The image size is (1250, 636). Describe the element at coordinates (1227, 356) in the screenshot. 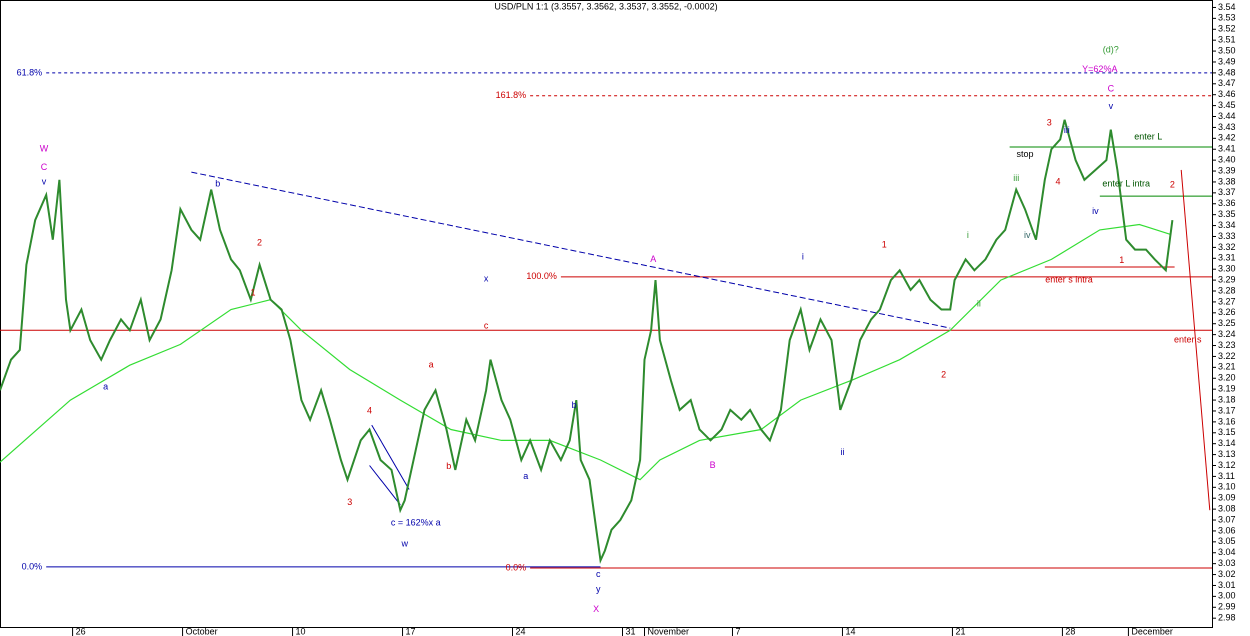

I see `y-tick-label: 3.22` at that location.